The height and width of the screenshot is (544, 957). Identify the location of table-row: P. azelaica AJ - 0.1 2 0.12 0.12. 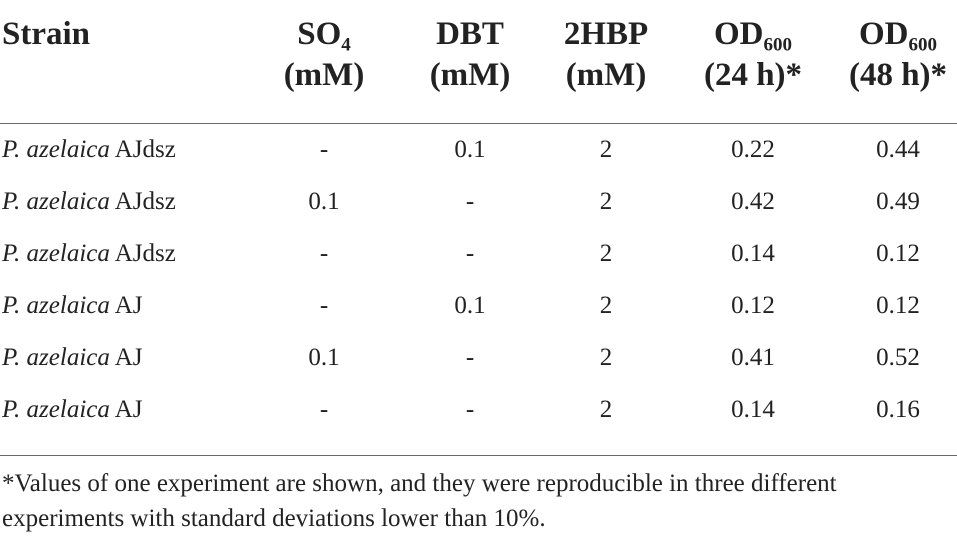
(478, 306).